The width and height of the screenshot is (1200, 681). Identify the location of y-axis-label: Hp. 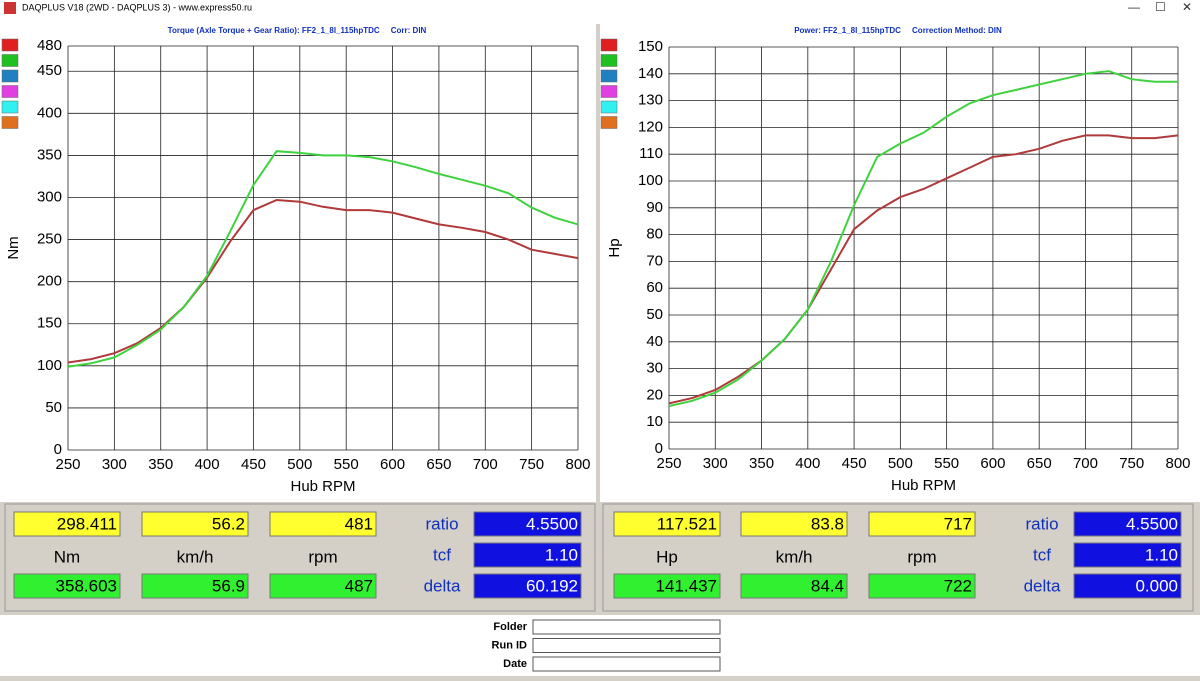
(614, 247).